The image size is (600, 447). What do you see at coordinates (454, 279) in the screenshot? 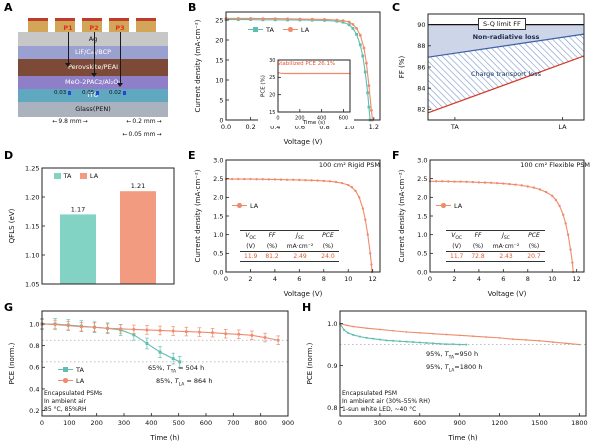
I see `svg-text: 2` at bounding box center [454, 279].